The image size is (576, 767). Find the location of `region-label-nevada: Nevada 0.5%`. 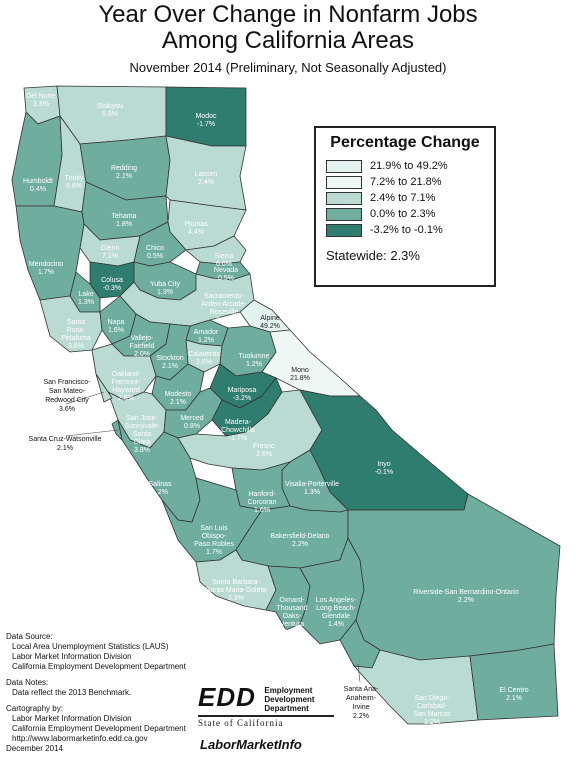

region-label-nevada: Nevada 0.5% is located at coordinates (226, 274).